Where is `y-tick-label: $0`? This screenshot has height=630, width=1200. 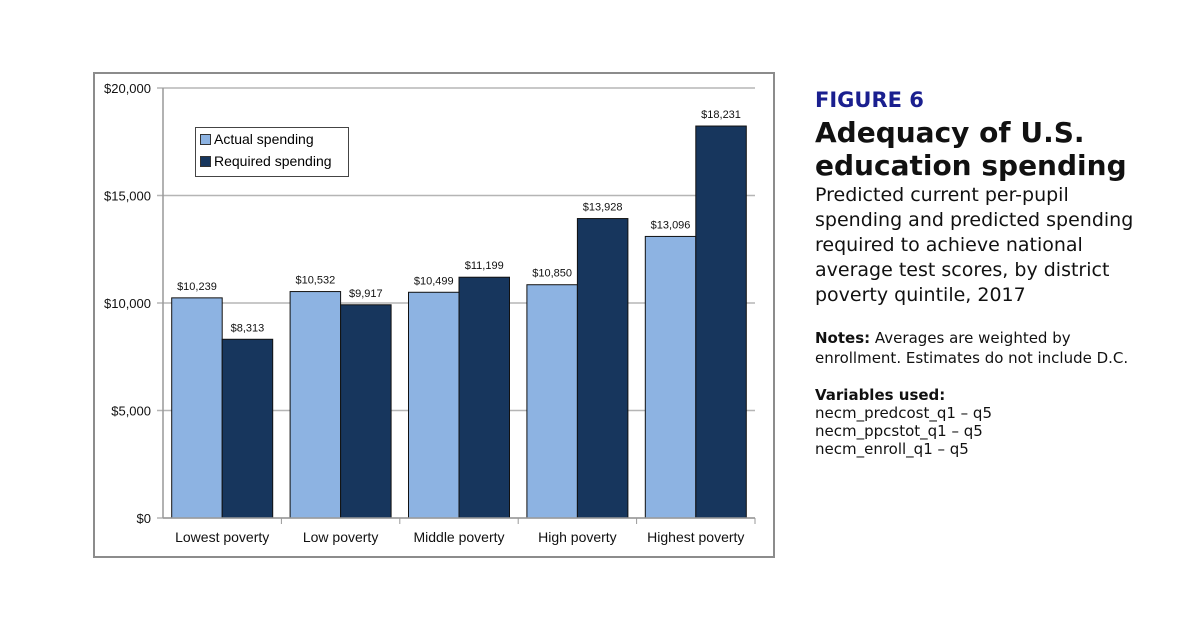
y-tick-label: $0 is located at coordinates (144, 518).